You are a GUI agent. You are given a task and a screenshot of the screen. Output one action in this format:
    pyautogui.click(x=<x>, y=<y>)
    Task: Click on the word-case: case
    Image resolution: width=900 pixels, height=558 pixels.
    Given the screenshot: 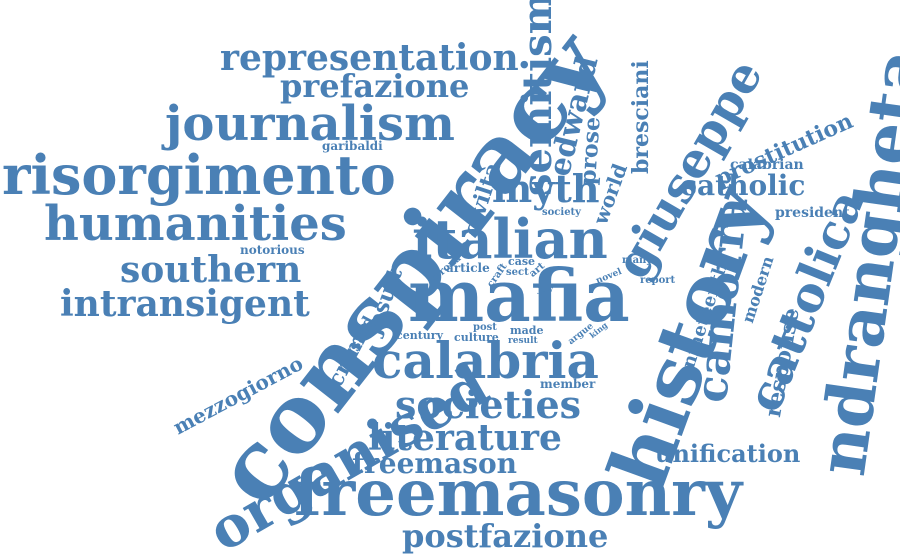 What is the action you would take?
    pyautogui.click(x=521, y=261)
    